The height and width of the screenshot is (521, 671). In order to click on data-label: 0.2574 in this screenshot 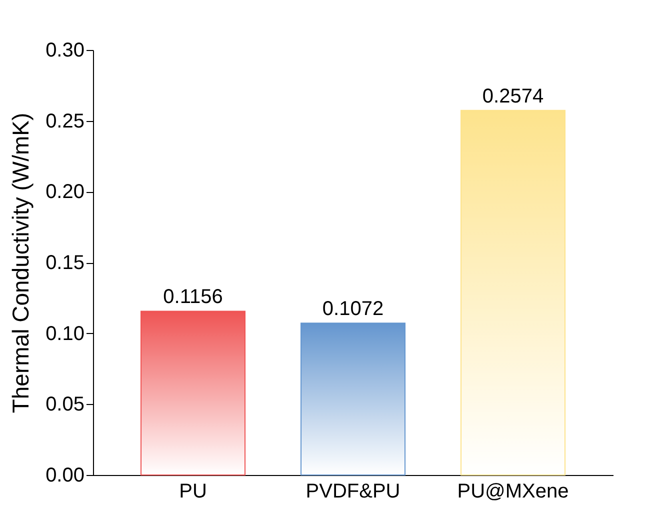, I will do `click(513, 96)`.